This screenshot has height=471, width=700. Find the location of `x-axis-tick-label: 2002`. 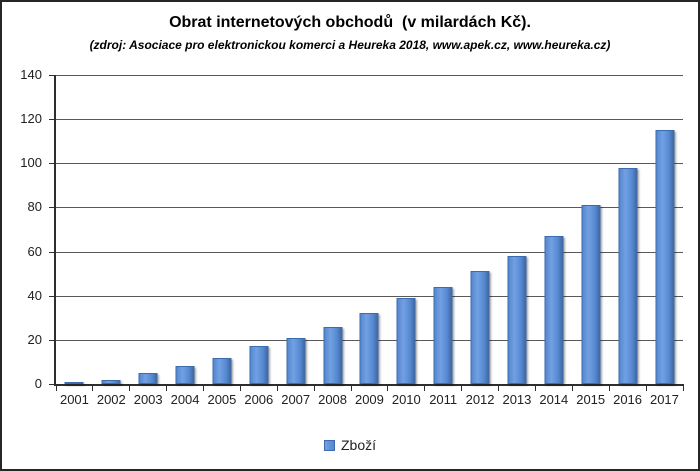

x-axis-tick-label: 2002 is located at coordinates (111, 399).